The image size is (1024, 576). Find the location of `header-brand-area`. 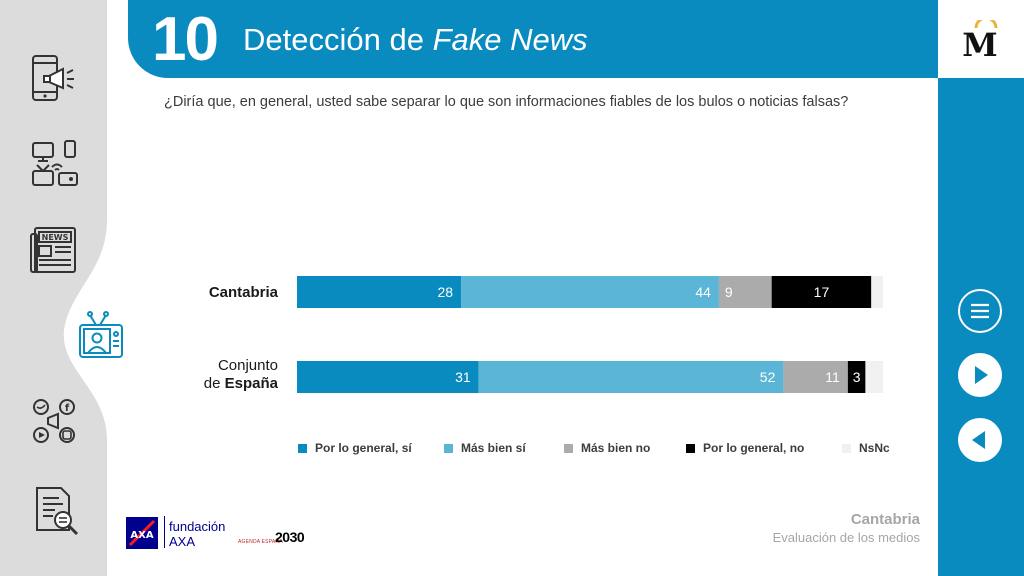

header-brand-area is located at coordinates (981, 39).